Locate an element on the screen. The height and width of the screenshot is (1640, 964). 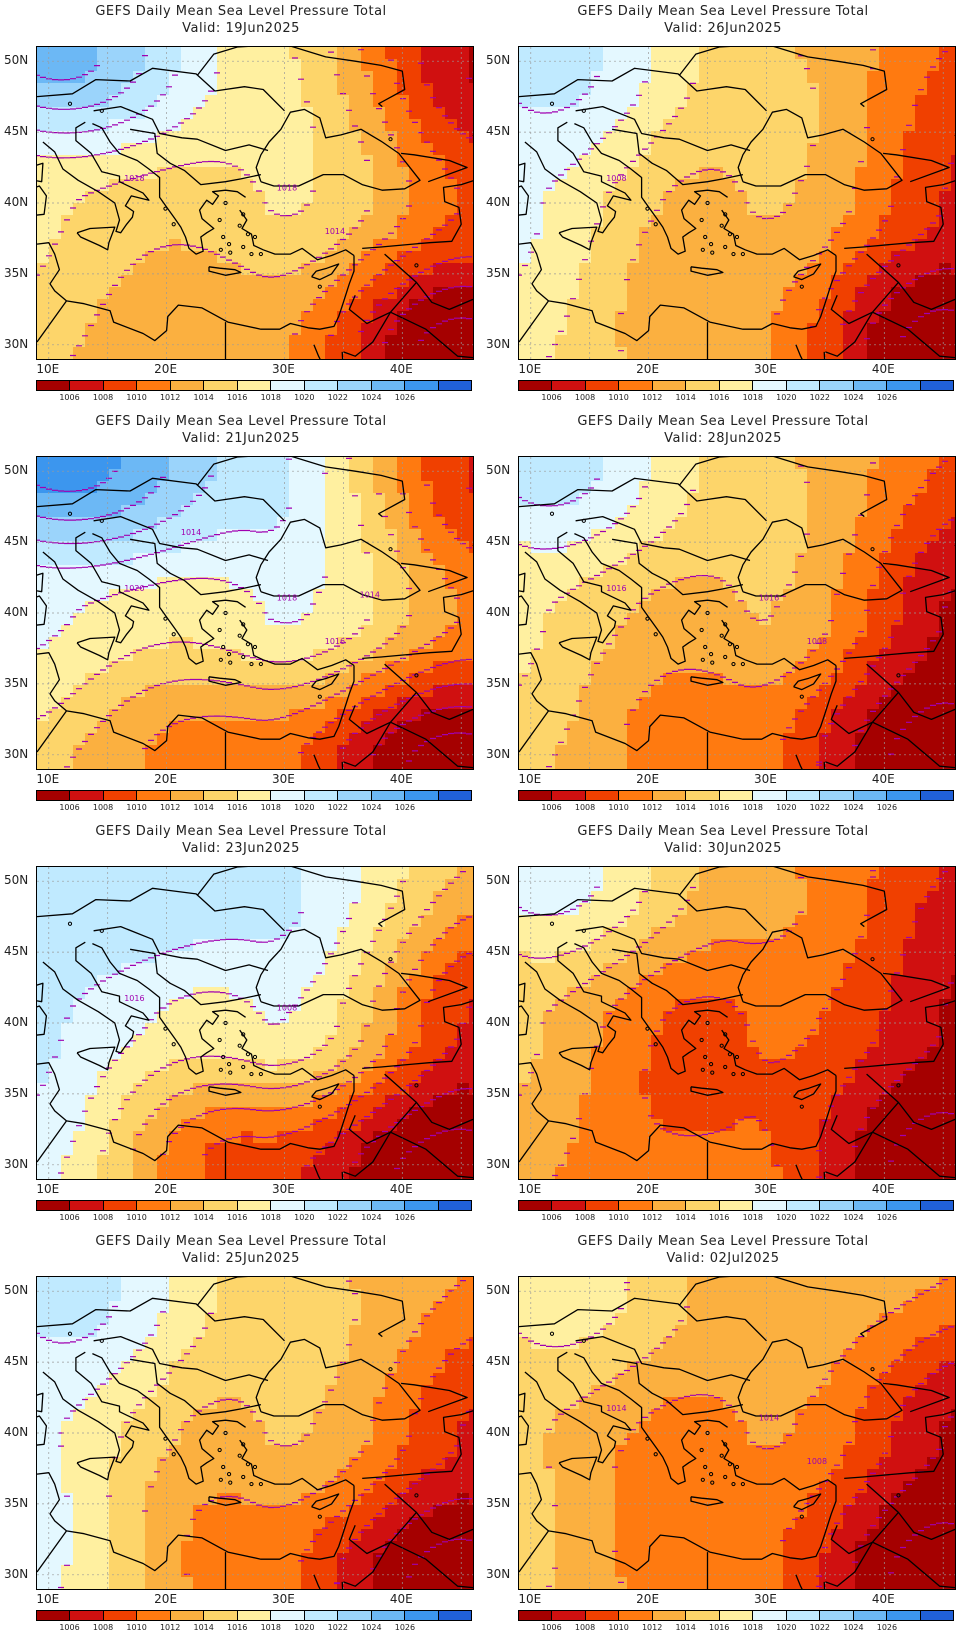
isobar-label: 1018 is located at coordinates (134, 178).